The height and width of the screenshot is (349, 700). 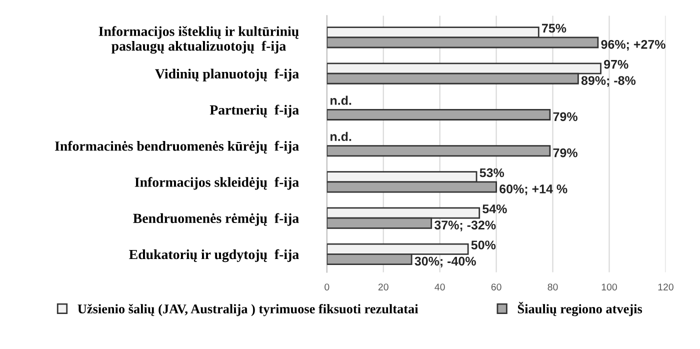 What do you see at coordinates (609, 287) in the screenshot?
I see `x-tick-label: 100` at bounding box center [609, 287].